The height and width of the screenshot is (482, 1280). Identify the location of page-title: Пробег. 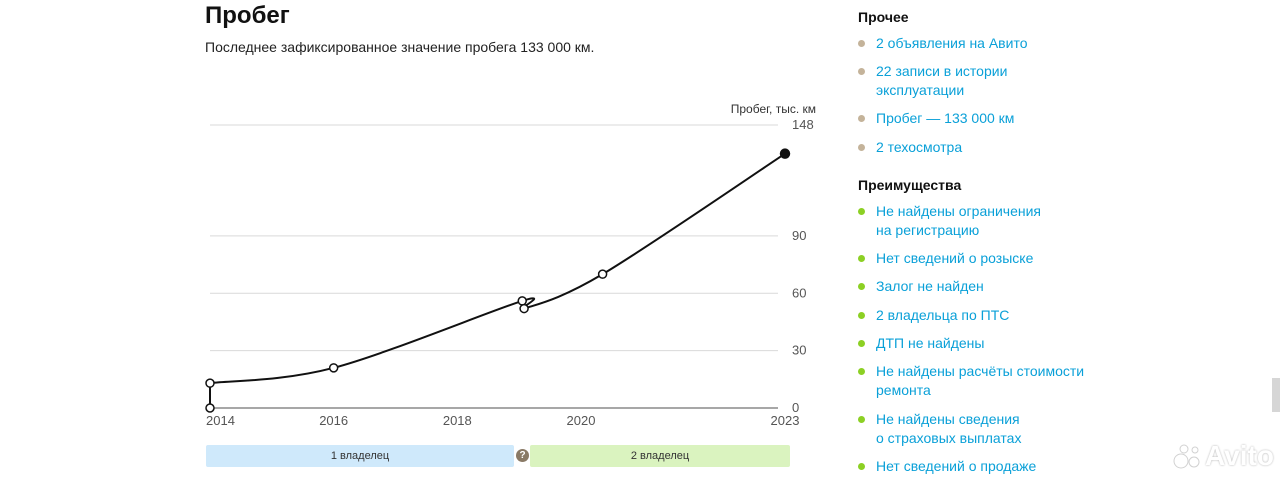
(247, 15).